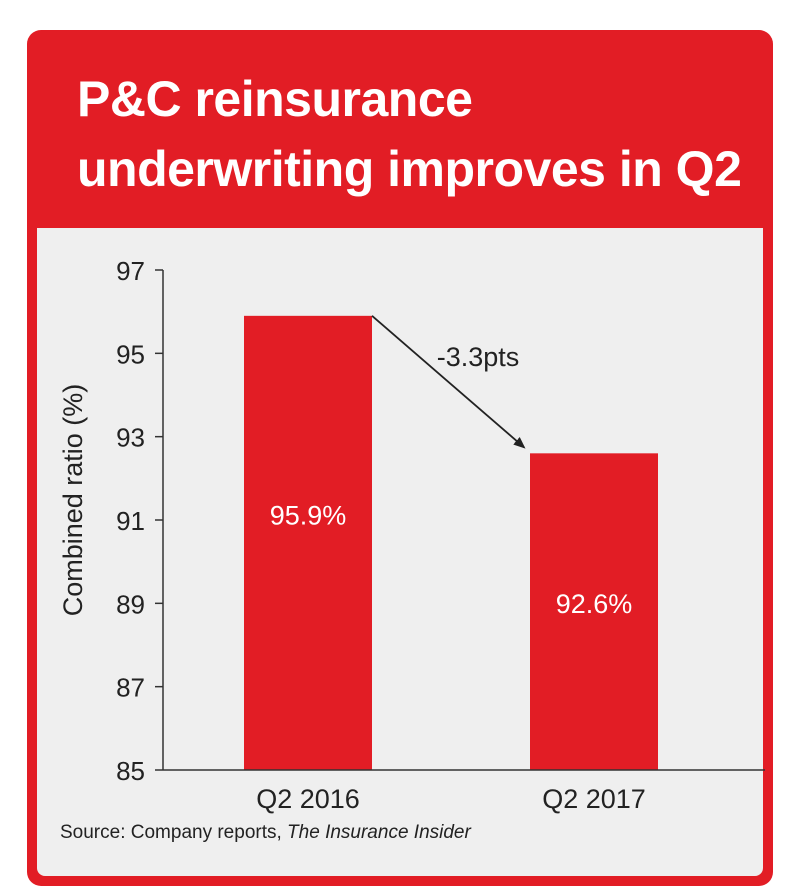 The image size is (800, 896). What do you see at coordinates (130, 354) in the screenshot?
I see `y-tick-label: 95` at bounding box center [130, 354].